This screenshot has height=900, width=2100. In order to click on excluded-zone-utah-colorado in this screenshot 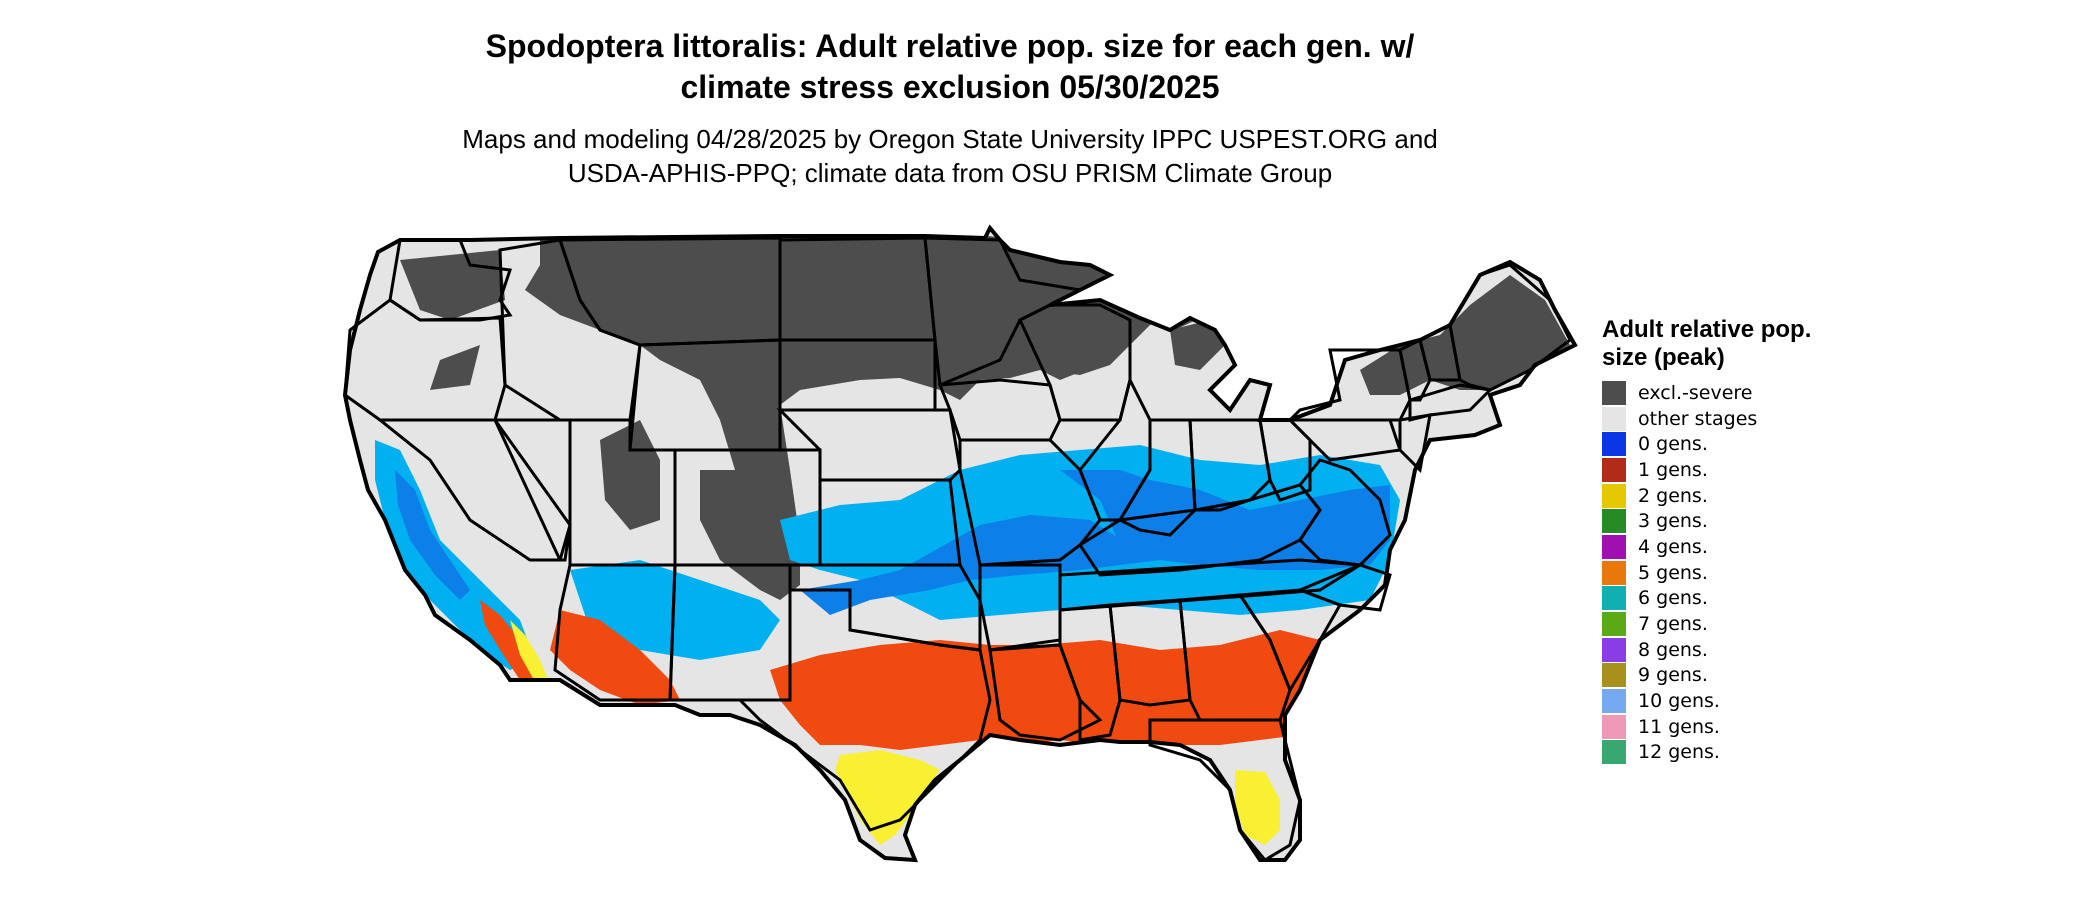, I will do `click(695, 505)`.